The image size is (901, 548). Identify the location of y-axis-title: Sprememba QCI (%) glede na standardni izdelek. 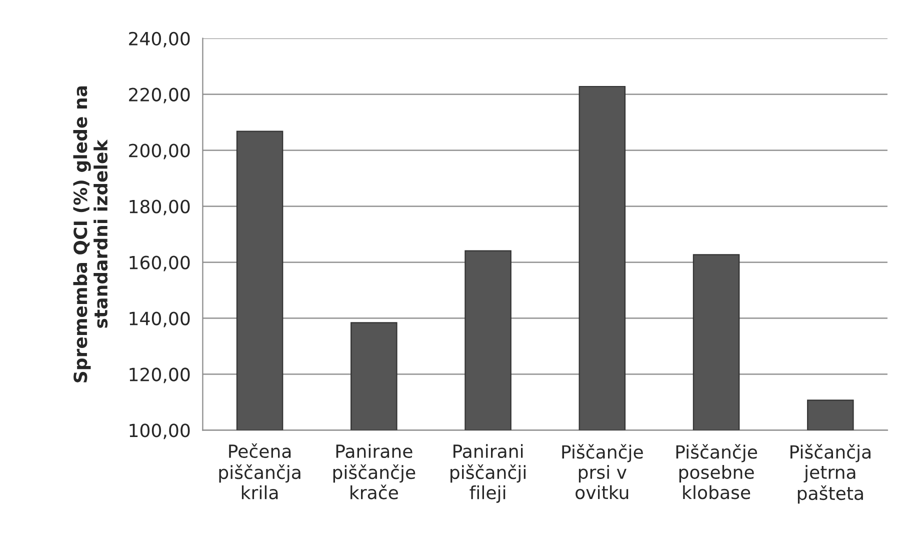
(90, 234).